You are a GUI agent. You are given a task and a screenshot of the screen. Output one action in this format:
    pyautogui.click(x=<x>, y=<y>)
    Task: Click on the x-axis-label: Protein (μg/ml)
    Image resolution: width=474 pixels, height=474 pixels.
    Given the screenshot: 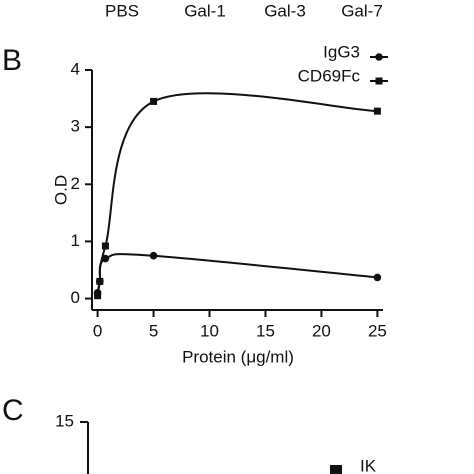 What is the action you would take?
    pyautogui.click(x=238, y=356)
    